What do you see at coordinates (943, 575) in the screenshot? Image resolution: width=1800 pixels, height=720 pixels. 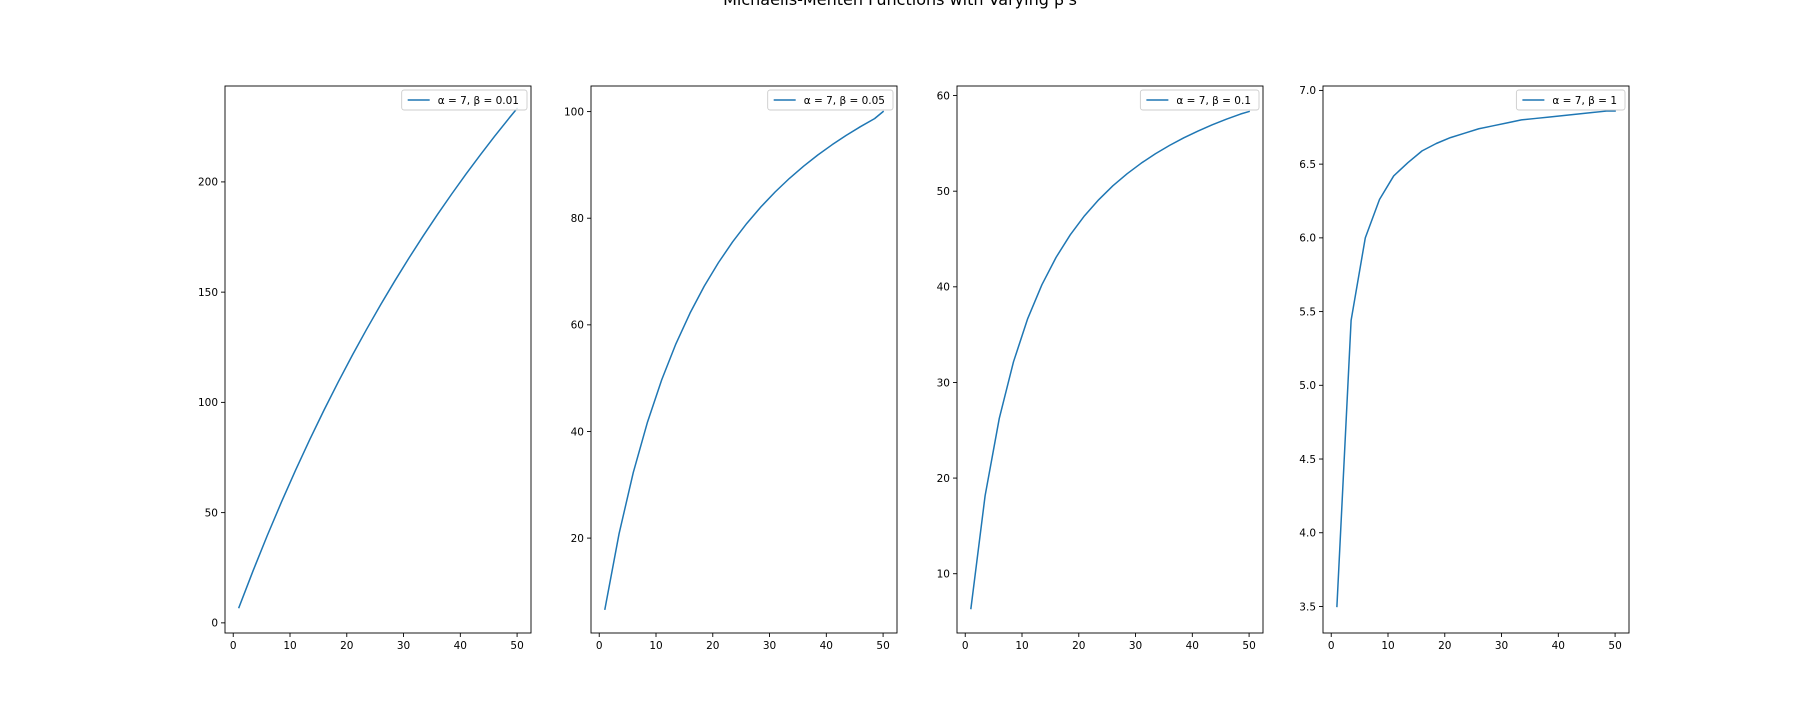 I see `y-tick-label: 10` at bounding box center [943, 575].